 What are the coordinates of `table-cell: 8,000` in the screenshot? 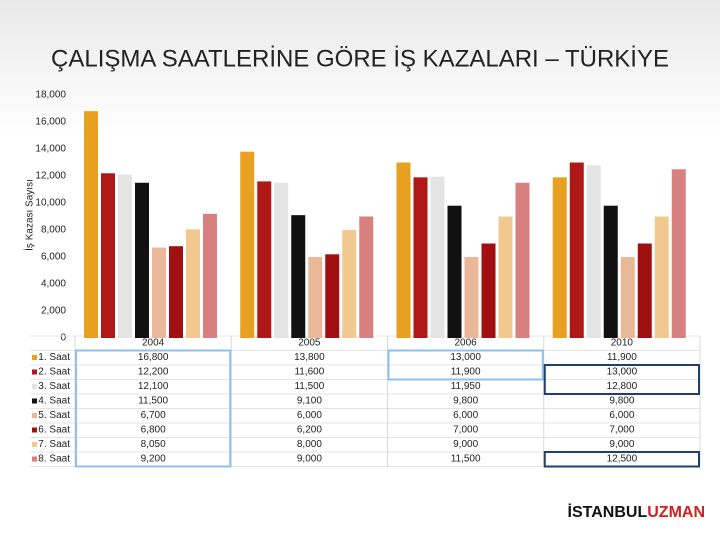 It's located at (309, 444).